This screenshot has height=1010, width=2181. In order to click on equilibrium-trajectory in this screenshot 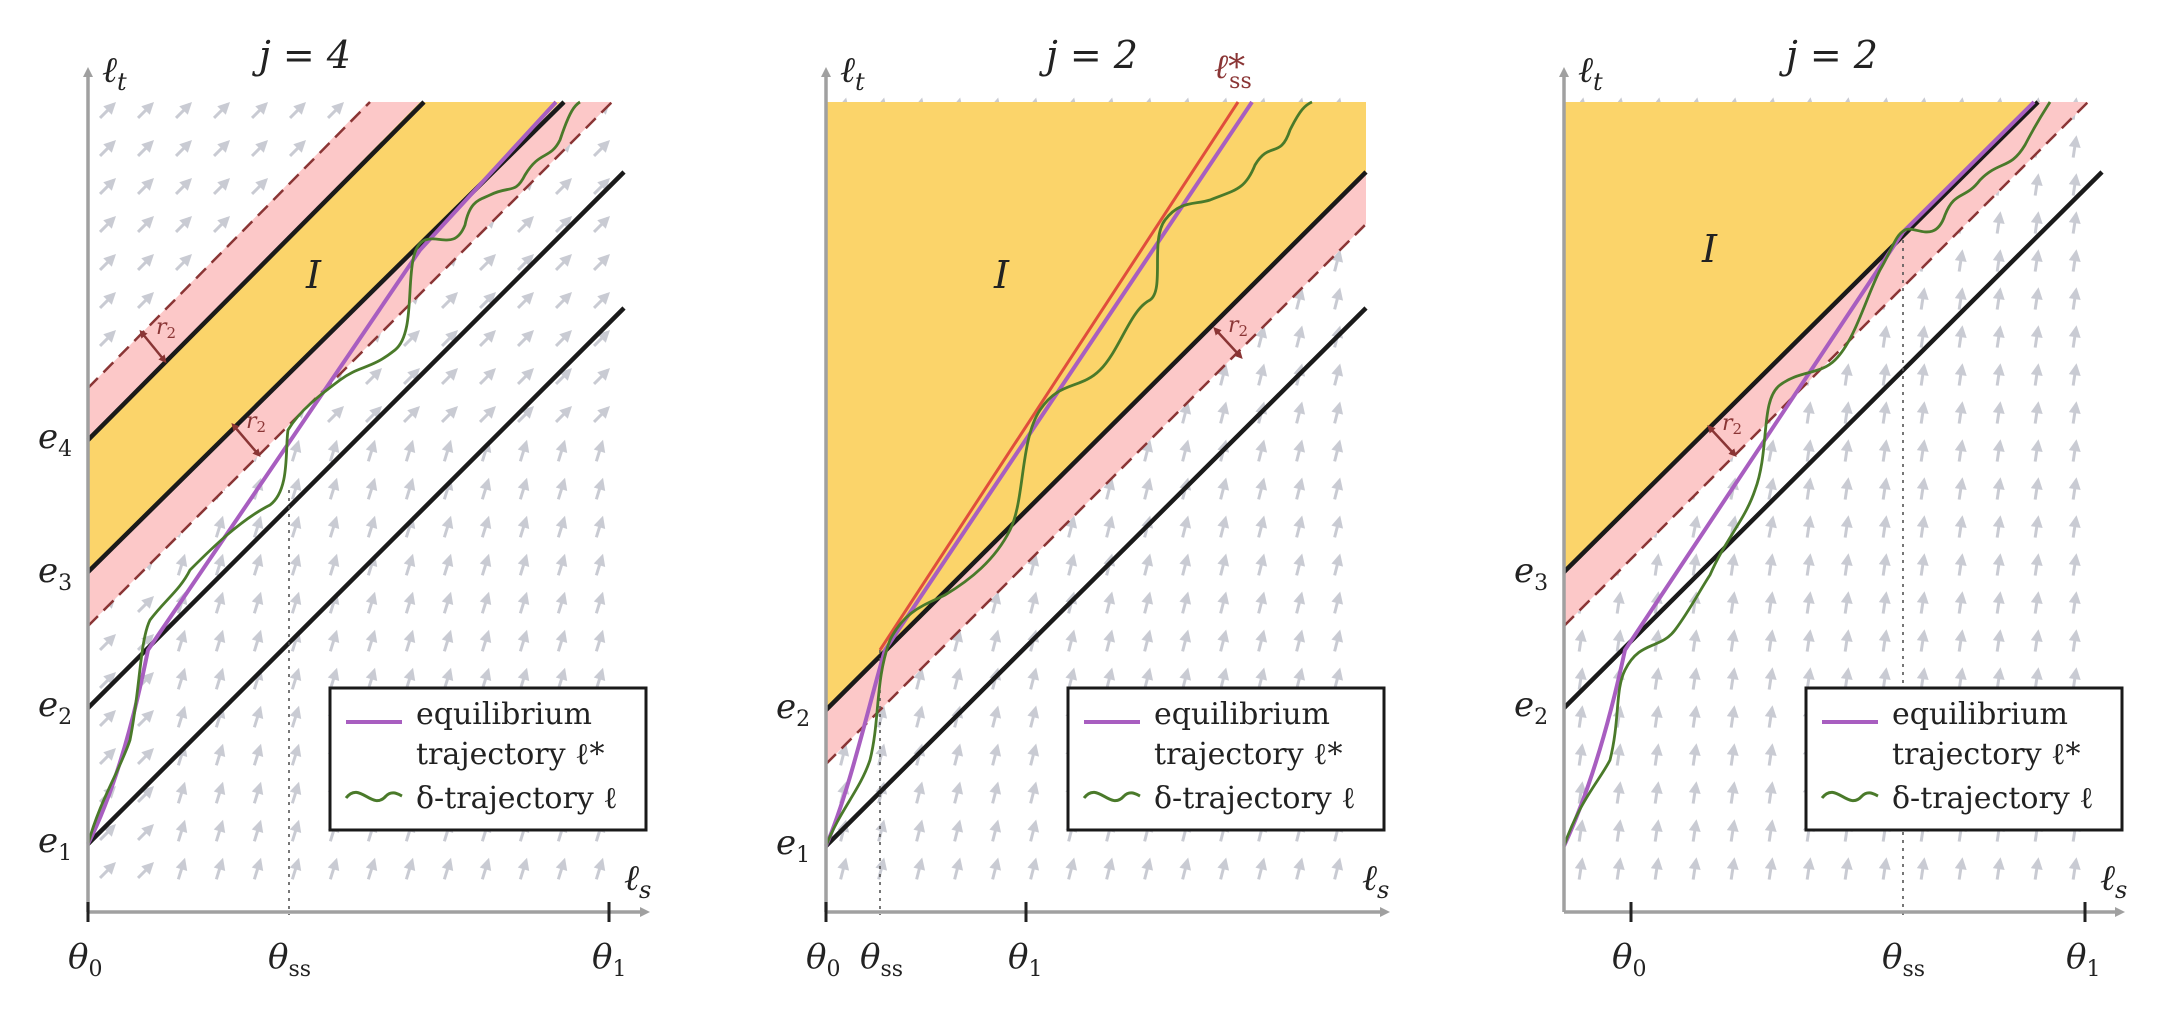, I will do `click(1039, 473)`.